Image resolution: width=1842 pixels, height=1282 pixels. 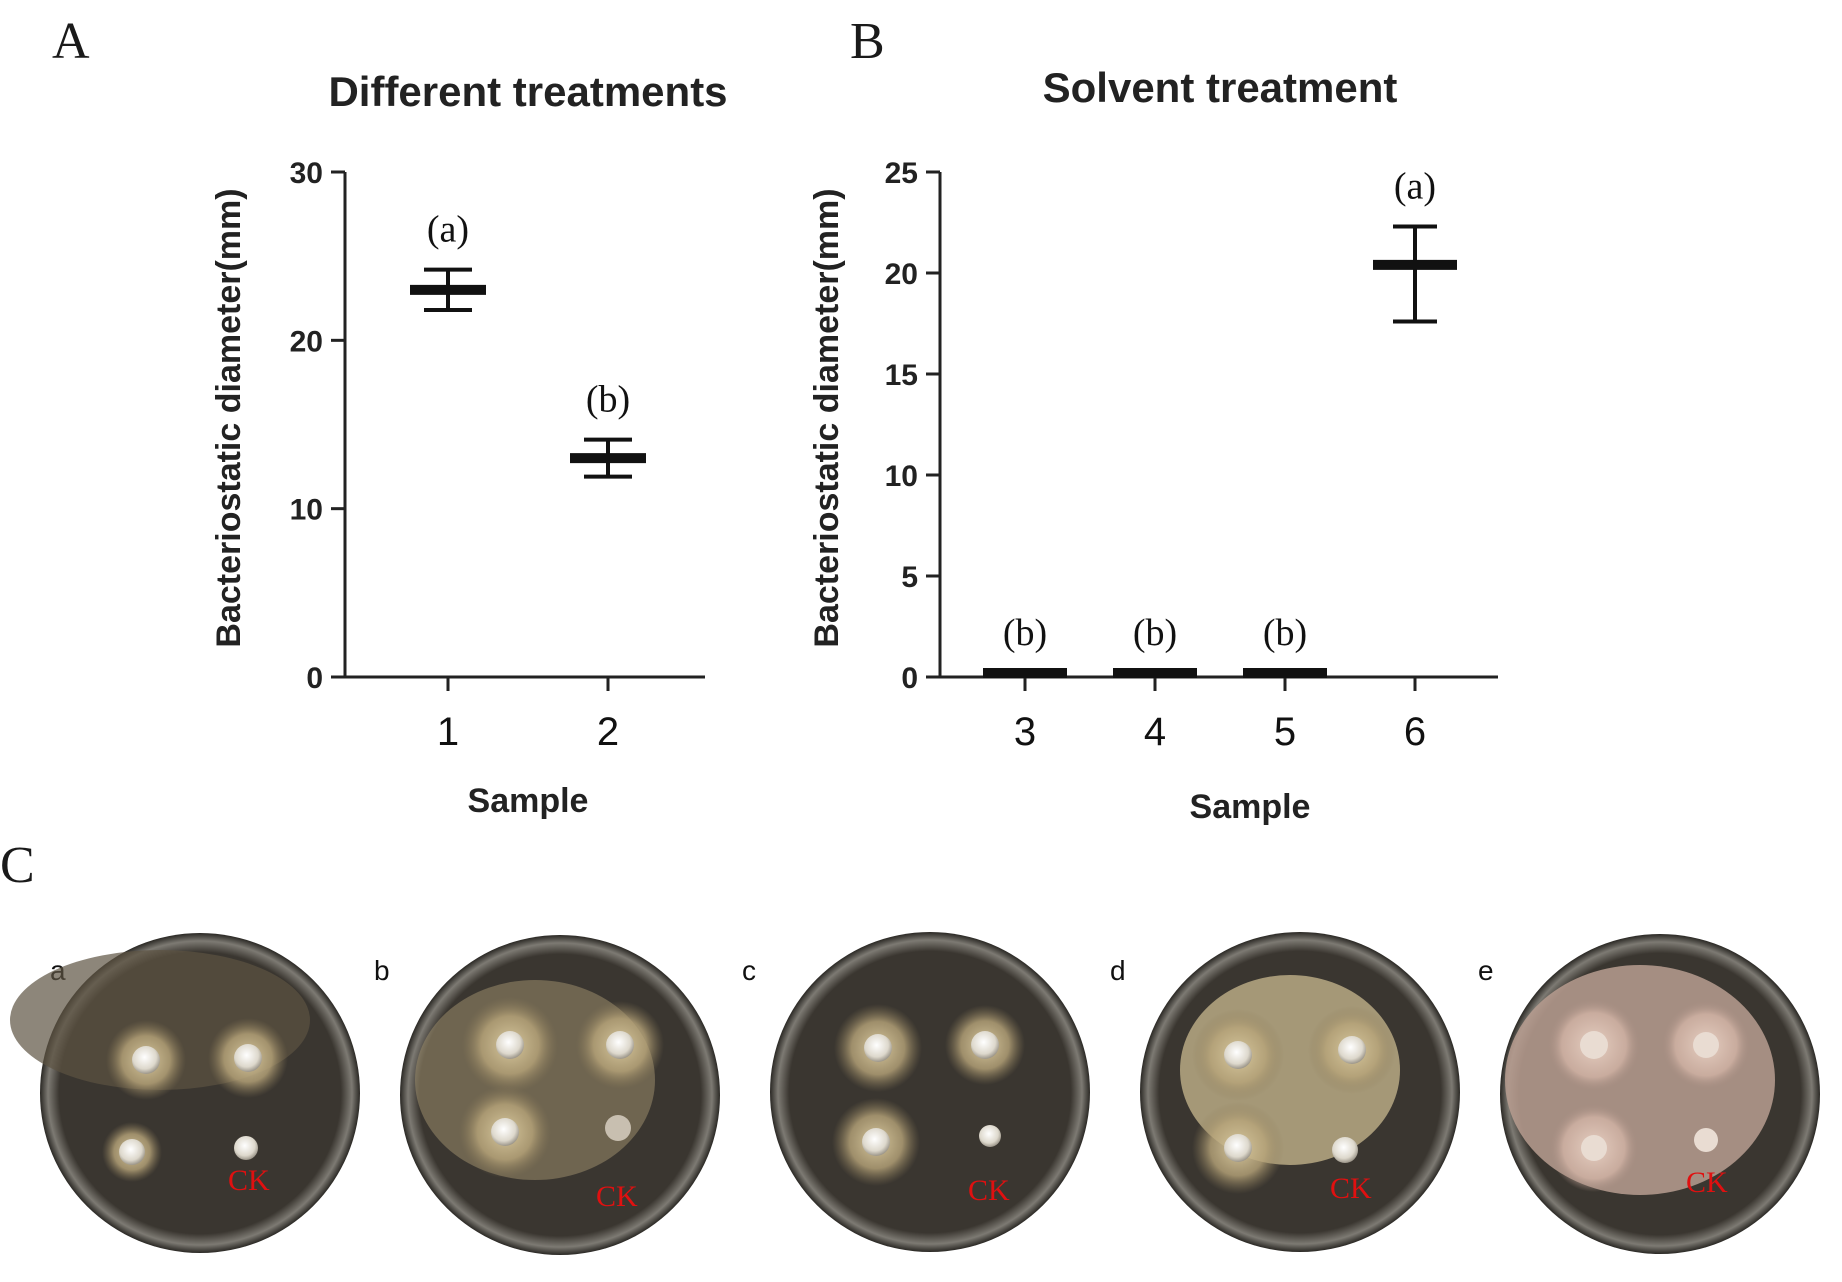 What do you see at coordinates (901, 375) in the screenshot?
I see `y-tick-label: 15` at bounding box center [901, 375].